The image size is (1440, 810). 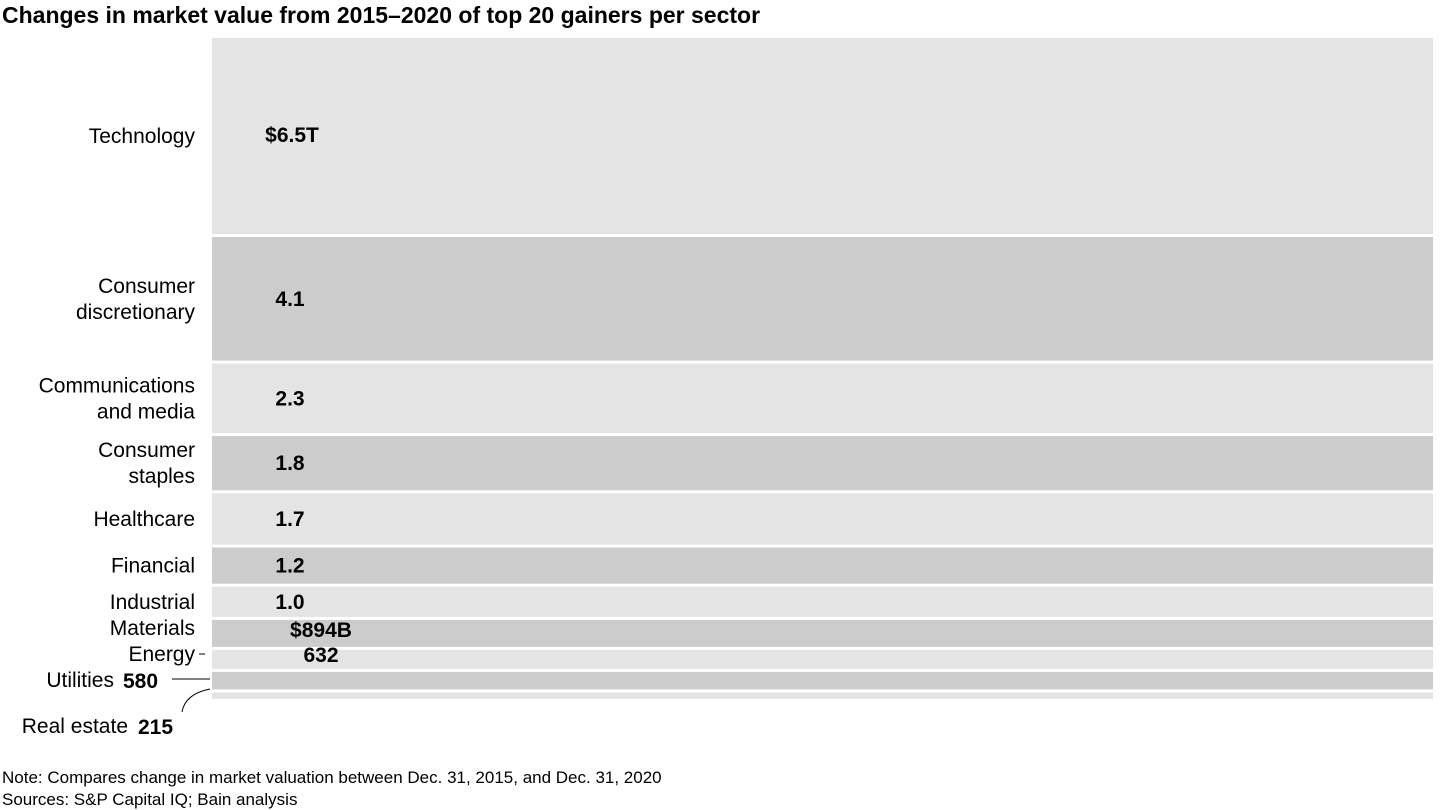 What do you see at coordinates (822, 565) in the screenshot?
I see `bar-financial` at bounding box center [822, 565].